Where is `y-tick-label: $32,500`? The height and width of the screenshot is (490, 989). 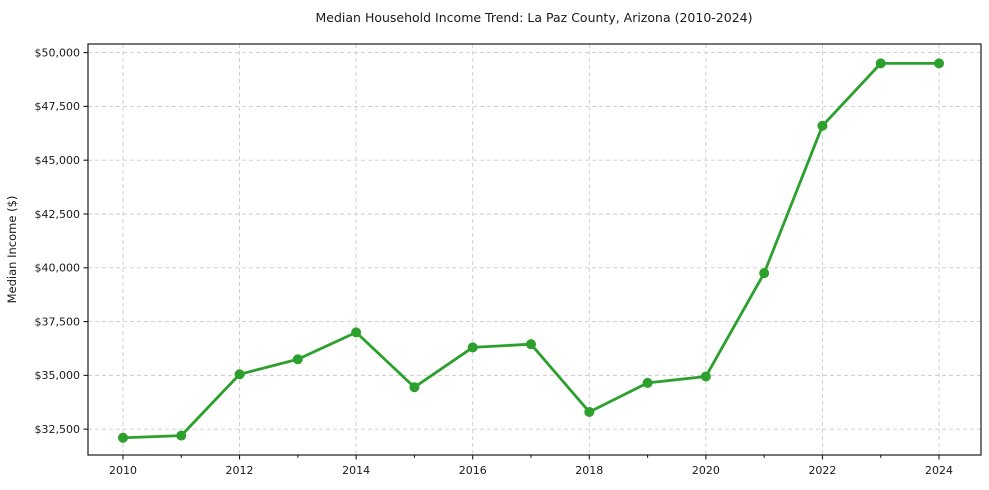
y-tick-label: $32,500 is located at coordinates (58, 429).